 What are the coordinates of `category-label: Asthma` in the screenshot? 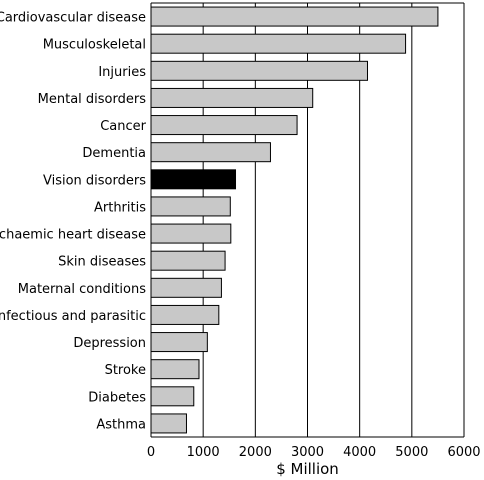 It's located at (121, 424).